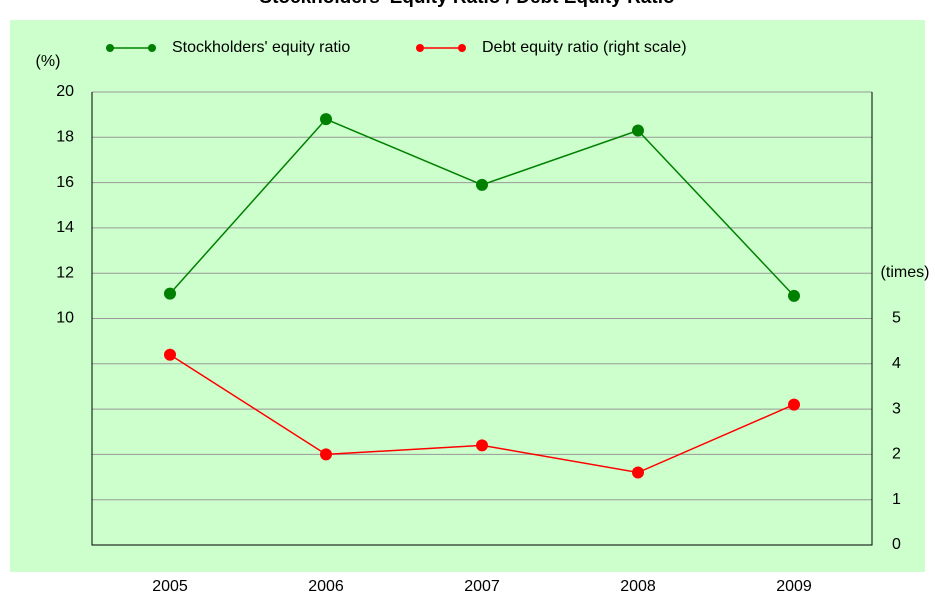 The image size is (935, 595). Describe the element at coordinates (794, 586) in the screenshot. I see `x-tick-label: 2009` at that location.